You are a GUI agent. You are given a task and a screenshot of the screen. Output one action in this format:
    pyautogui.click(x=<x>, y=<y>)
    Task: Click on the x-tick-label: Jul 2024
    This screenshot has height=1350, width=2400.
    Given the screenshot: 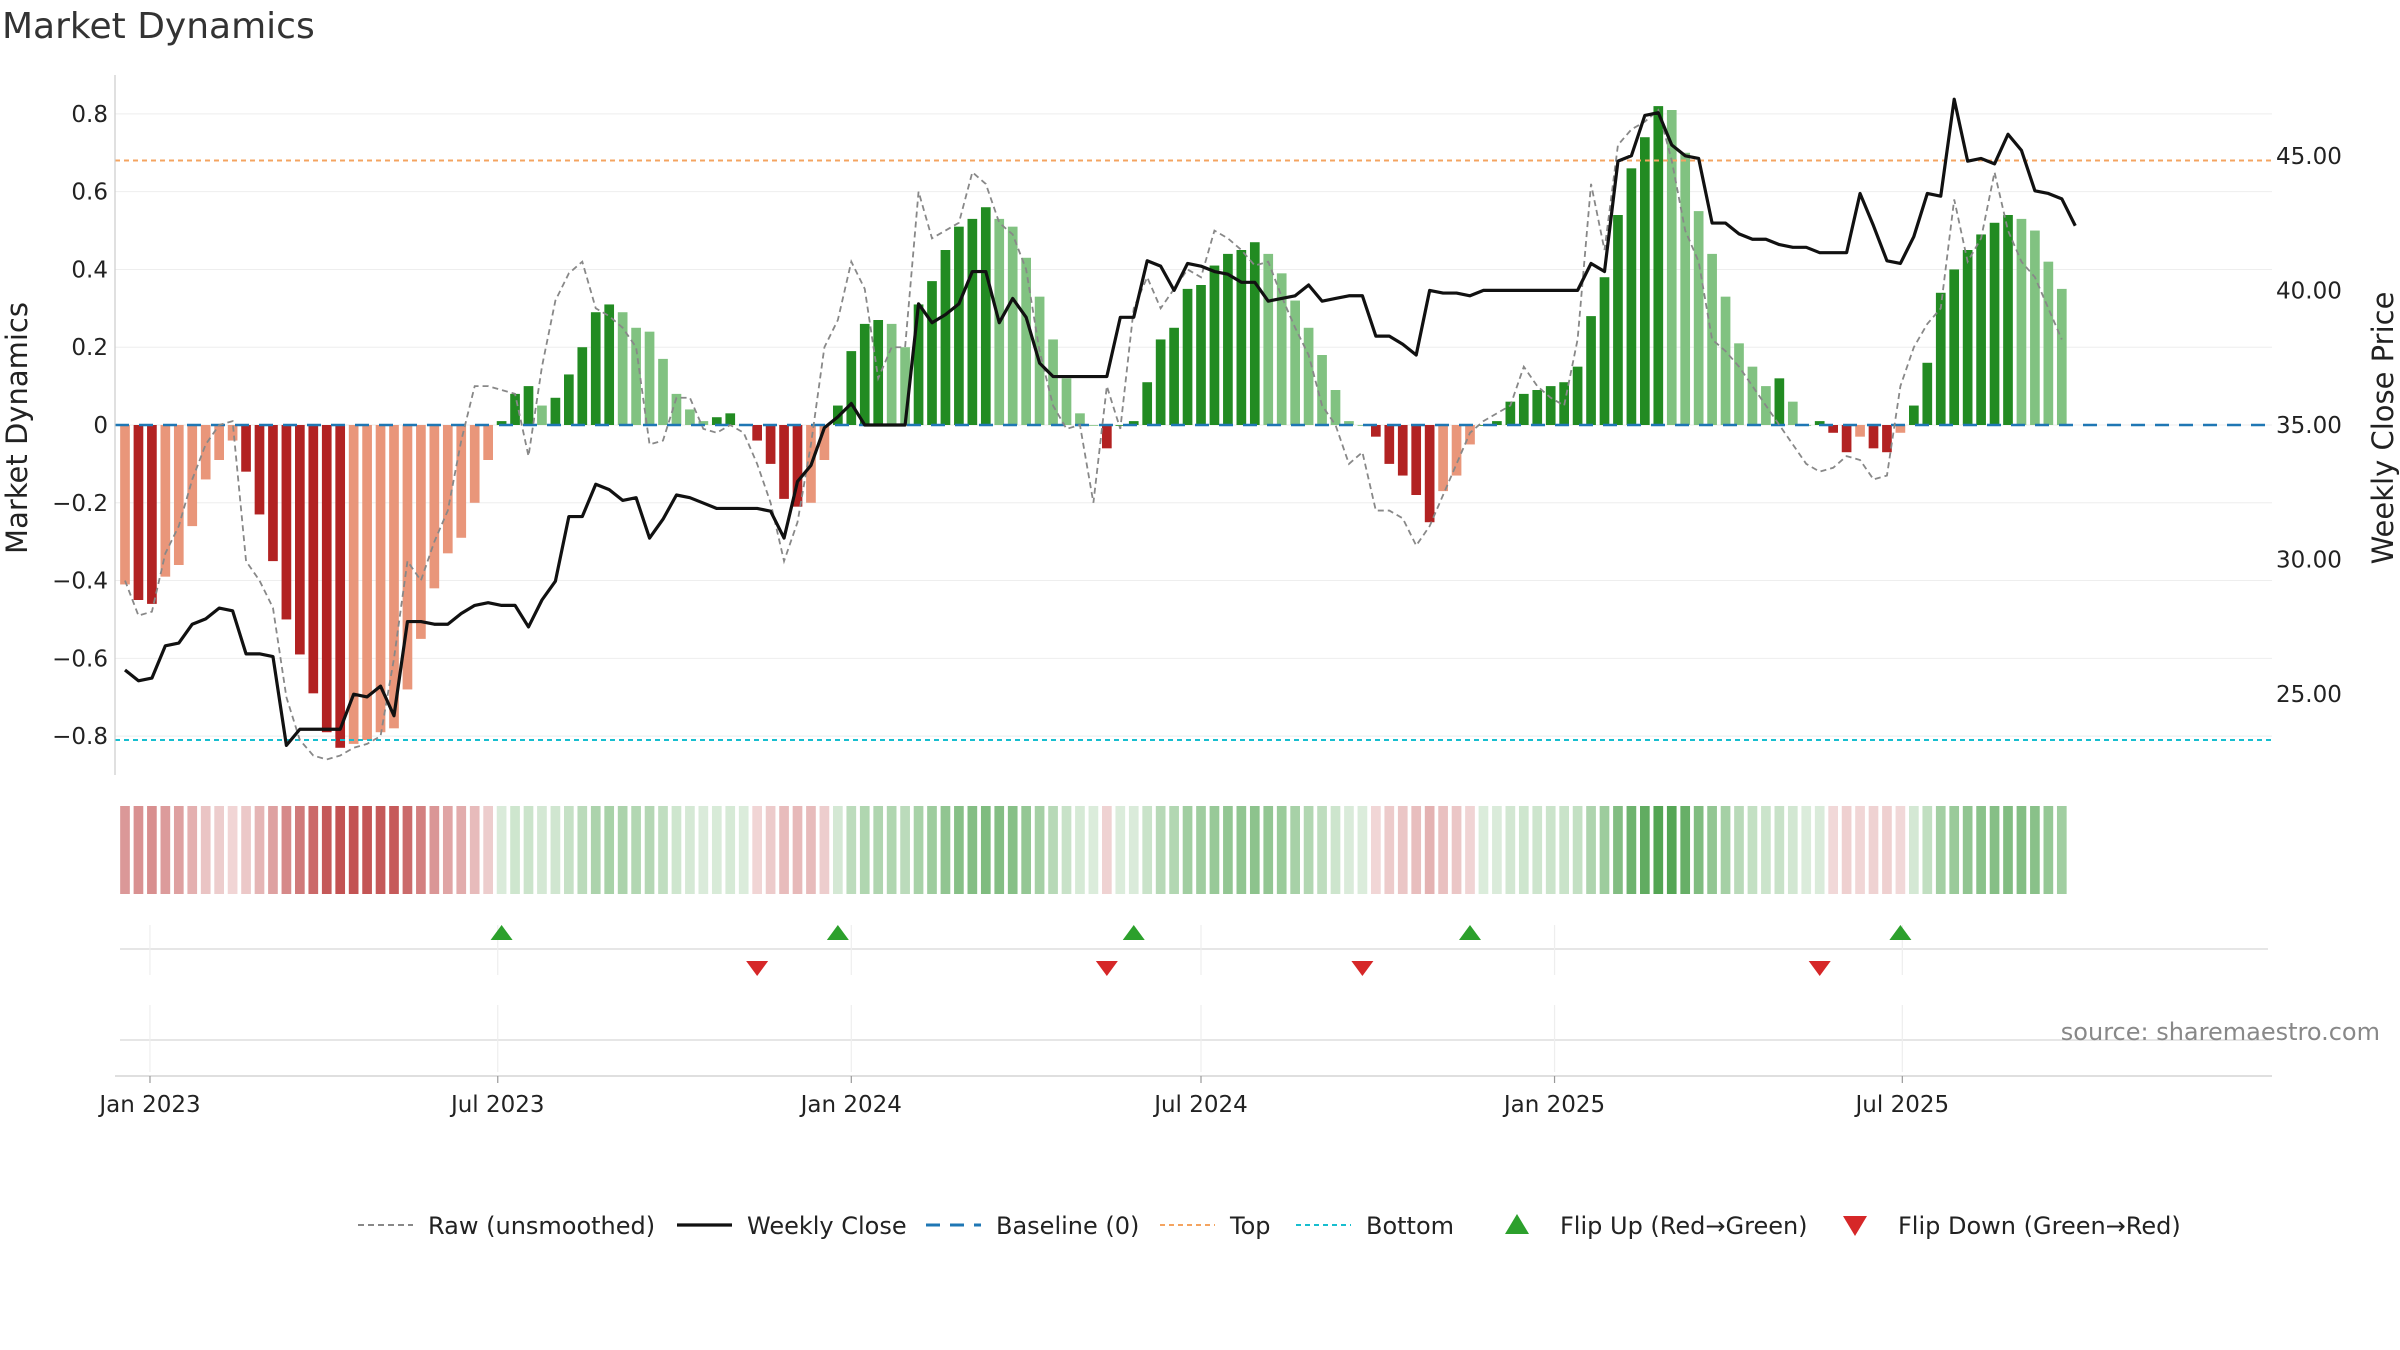 What is the action you would take?
    pyautogui.click(x=1200, y=1105)
    